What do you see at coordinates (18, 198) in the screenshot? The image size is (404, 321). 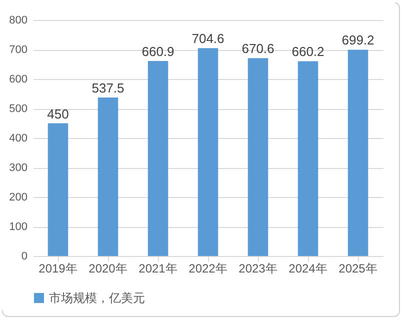 I see `y-tick-label: 200` at bounding box center [18, 198].